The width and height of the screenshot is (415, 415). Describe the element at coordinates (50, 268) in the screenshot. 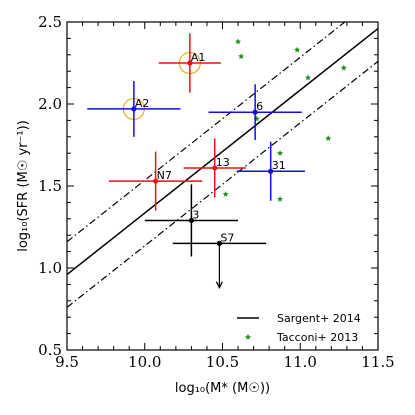

I see `y-tick-label: 1.0` at that location.